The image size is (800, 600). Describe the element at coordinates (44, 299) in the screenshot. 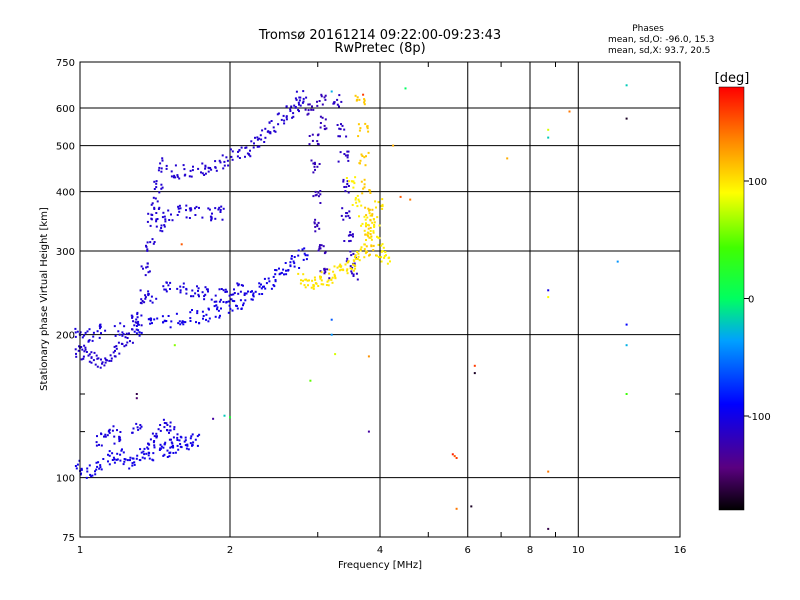

I see `y-axis-label: Stationary phase Virtual Height [km]` at that location.